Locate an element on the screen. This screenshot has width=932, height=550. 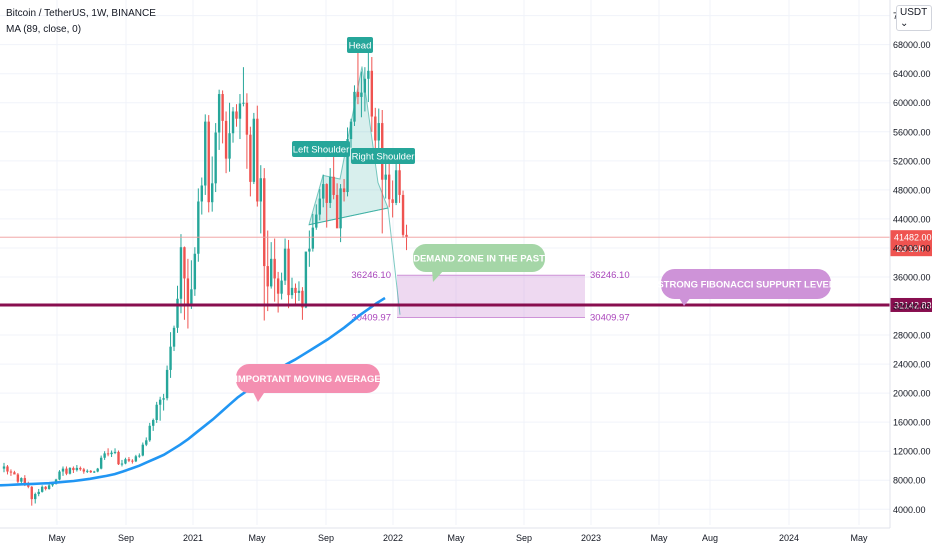
moving-average-label: IMPORTANT MOVING AVERAGE is located at coordinates (308, 383).